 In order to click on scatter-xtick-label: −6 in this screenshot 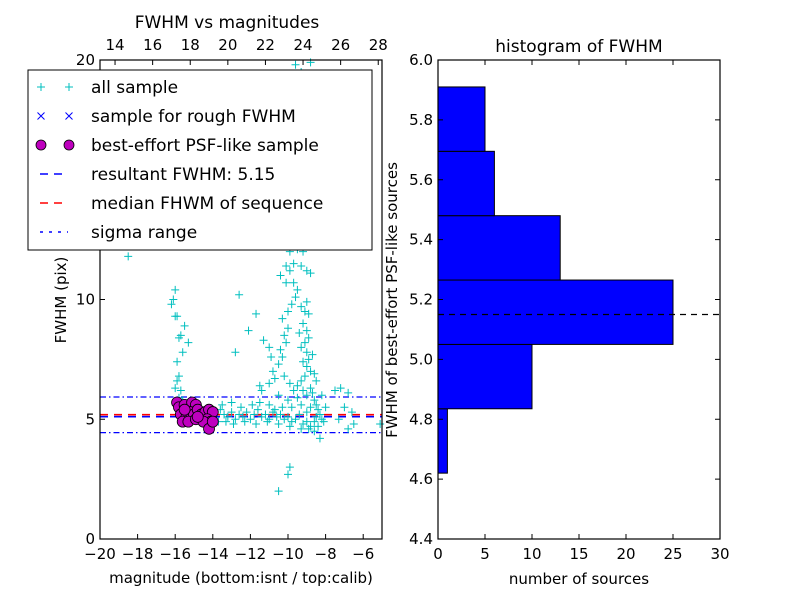, I will do `click(363, 554)`.